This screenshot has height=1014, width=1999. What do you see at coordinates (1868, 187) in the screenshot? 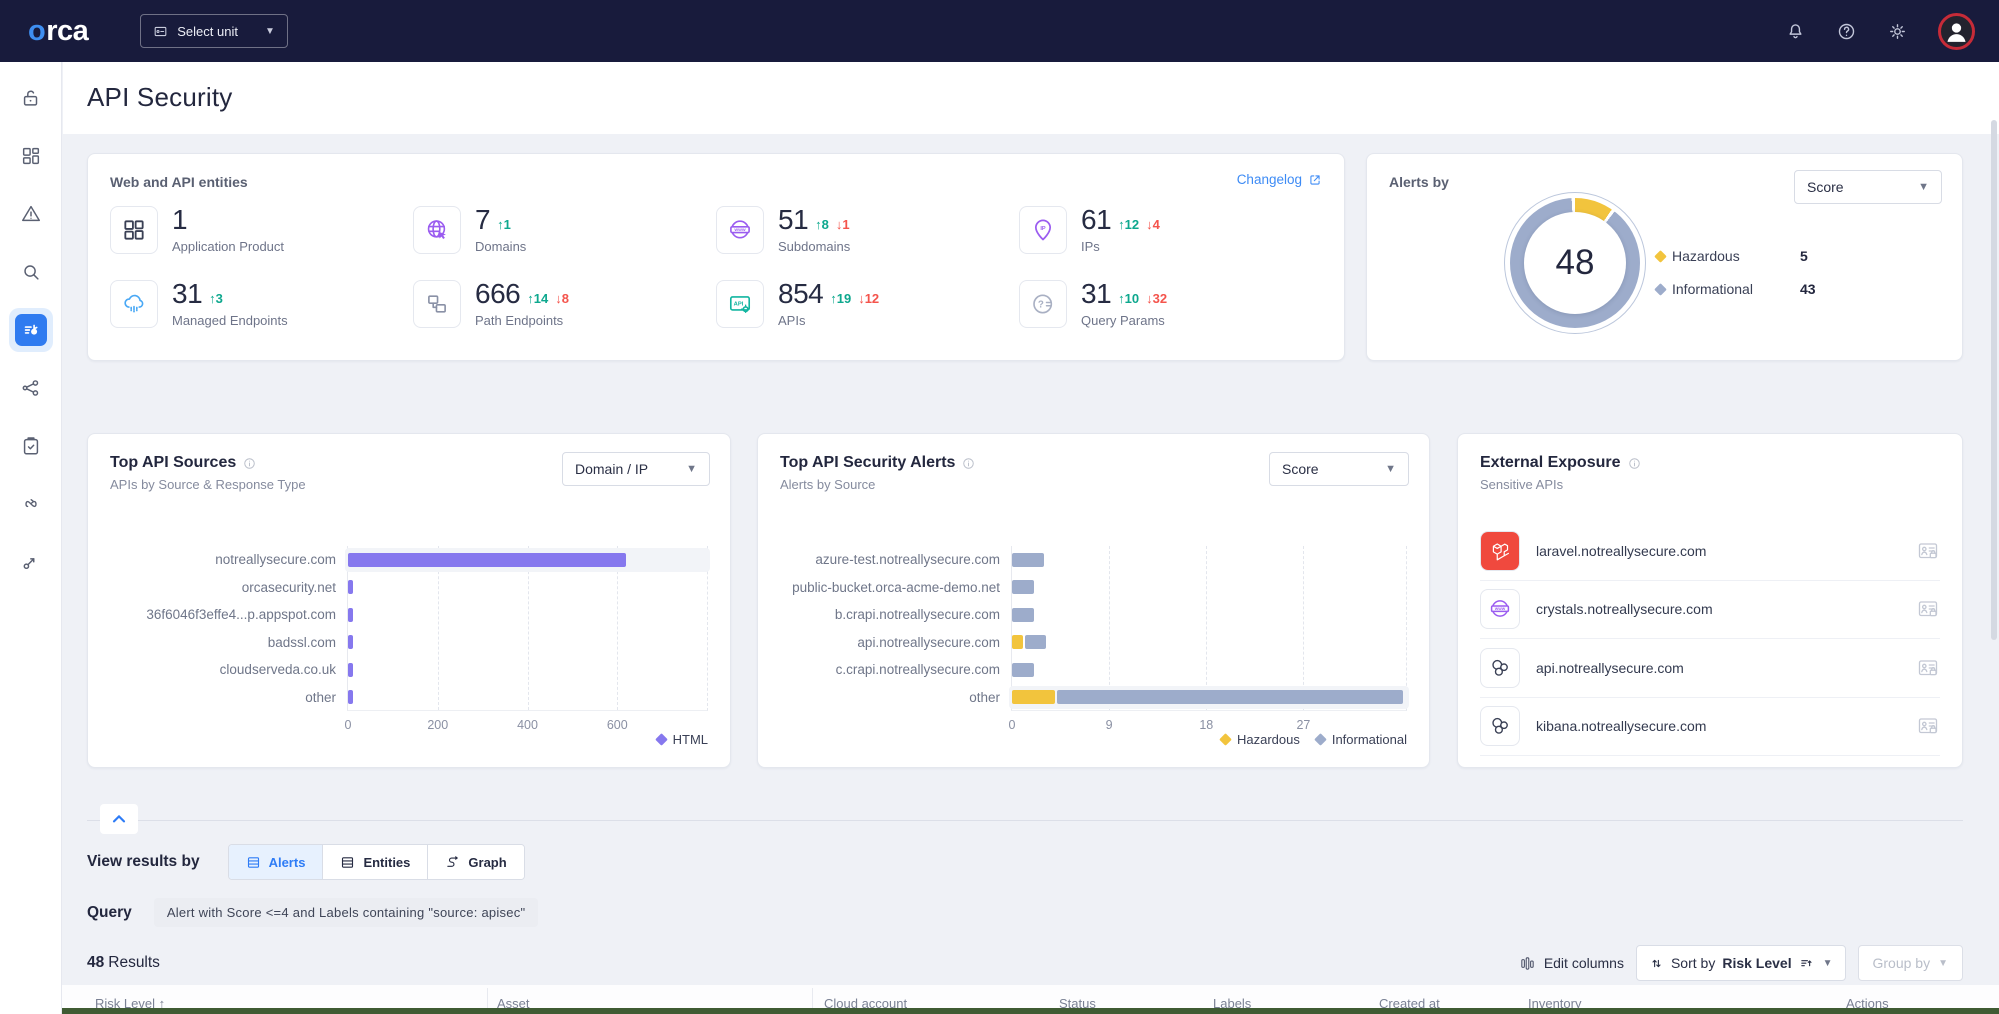
I see `alerts-by-dropdown: Score ▼` at bounding box center [1868, 187].